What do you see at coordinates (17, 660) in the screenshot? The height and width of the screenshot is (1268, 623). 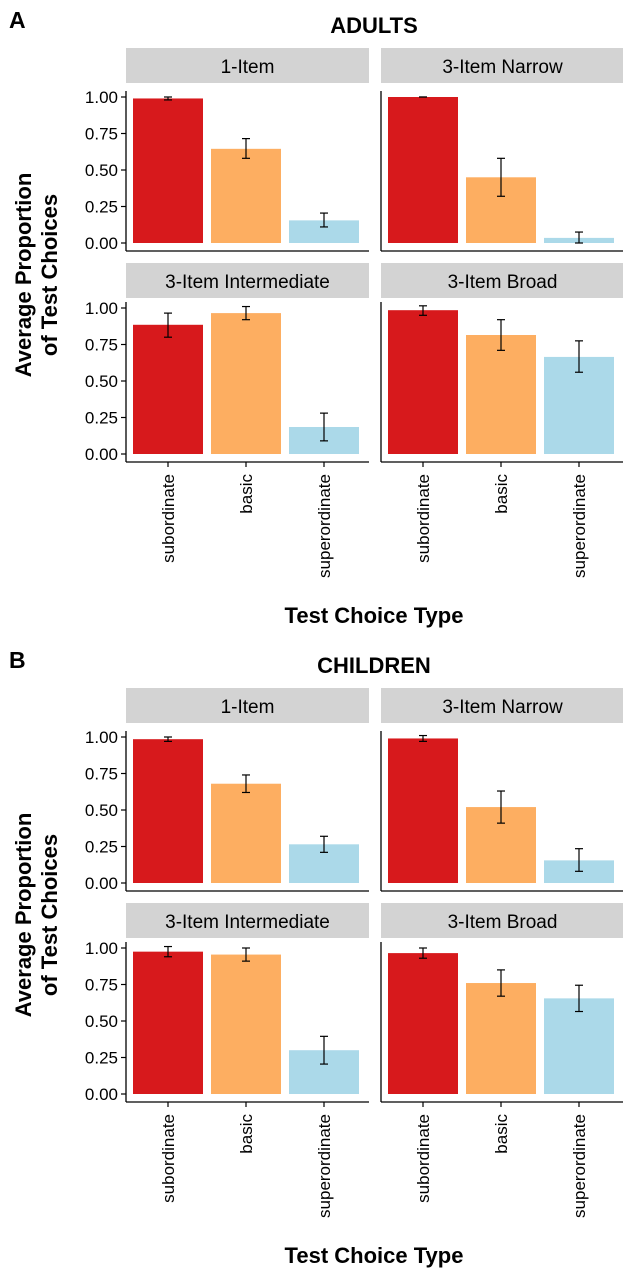 I see `panel-letter: B` at bounding box center [17, 660].